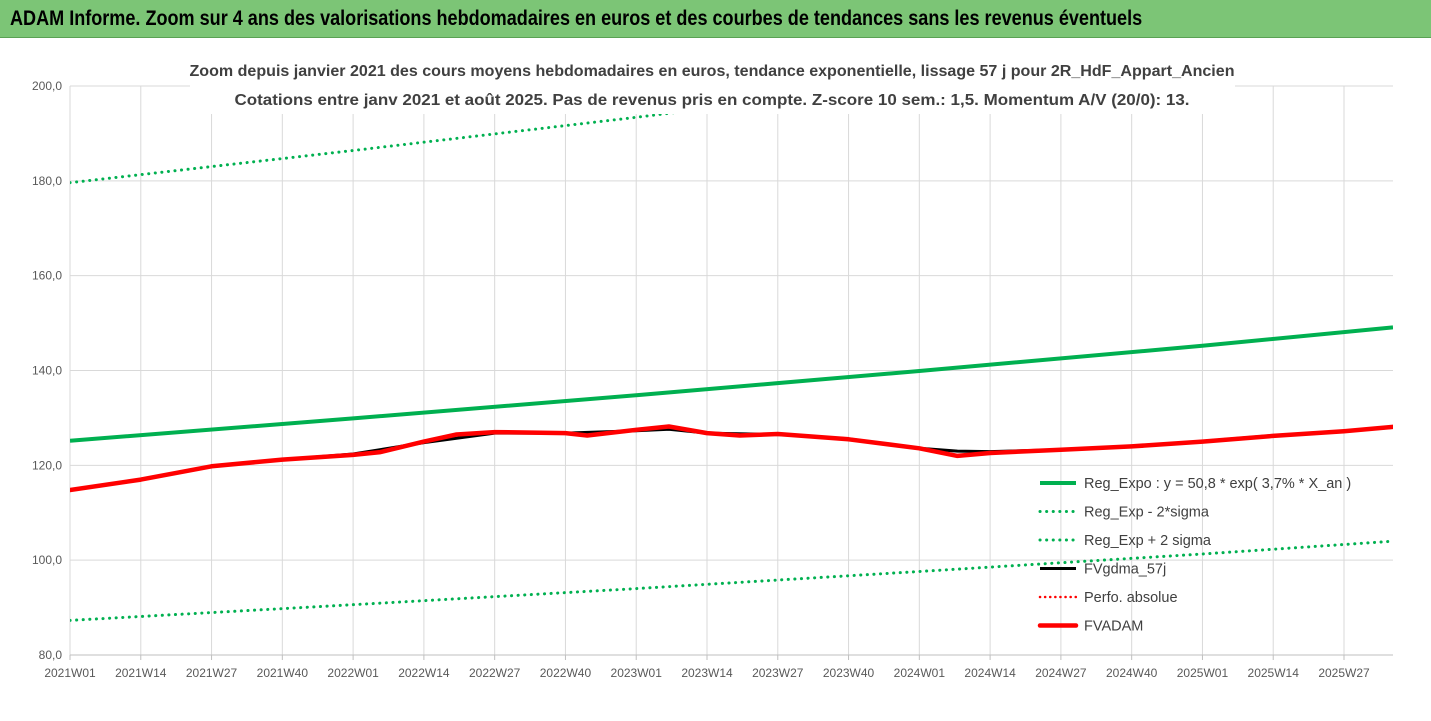  I want to click on legend-label-perfo-absolue: Perfo. absolue, so click(1131, 598).